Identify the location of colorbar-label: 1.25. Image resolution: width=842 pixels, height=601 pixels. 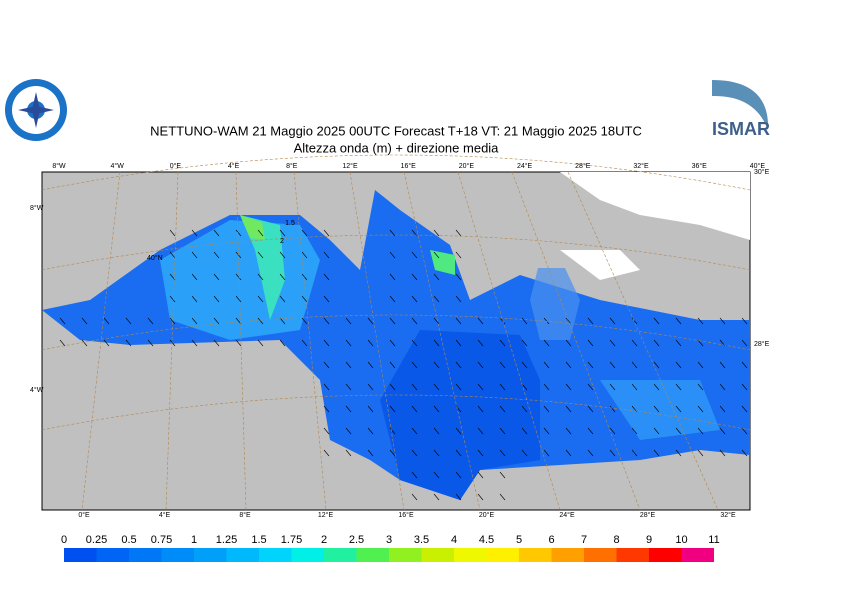
(226, 540).